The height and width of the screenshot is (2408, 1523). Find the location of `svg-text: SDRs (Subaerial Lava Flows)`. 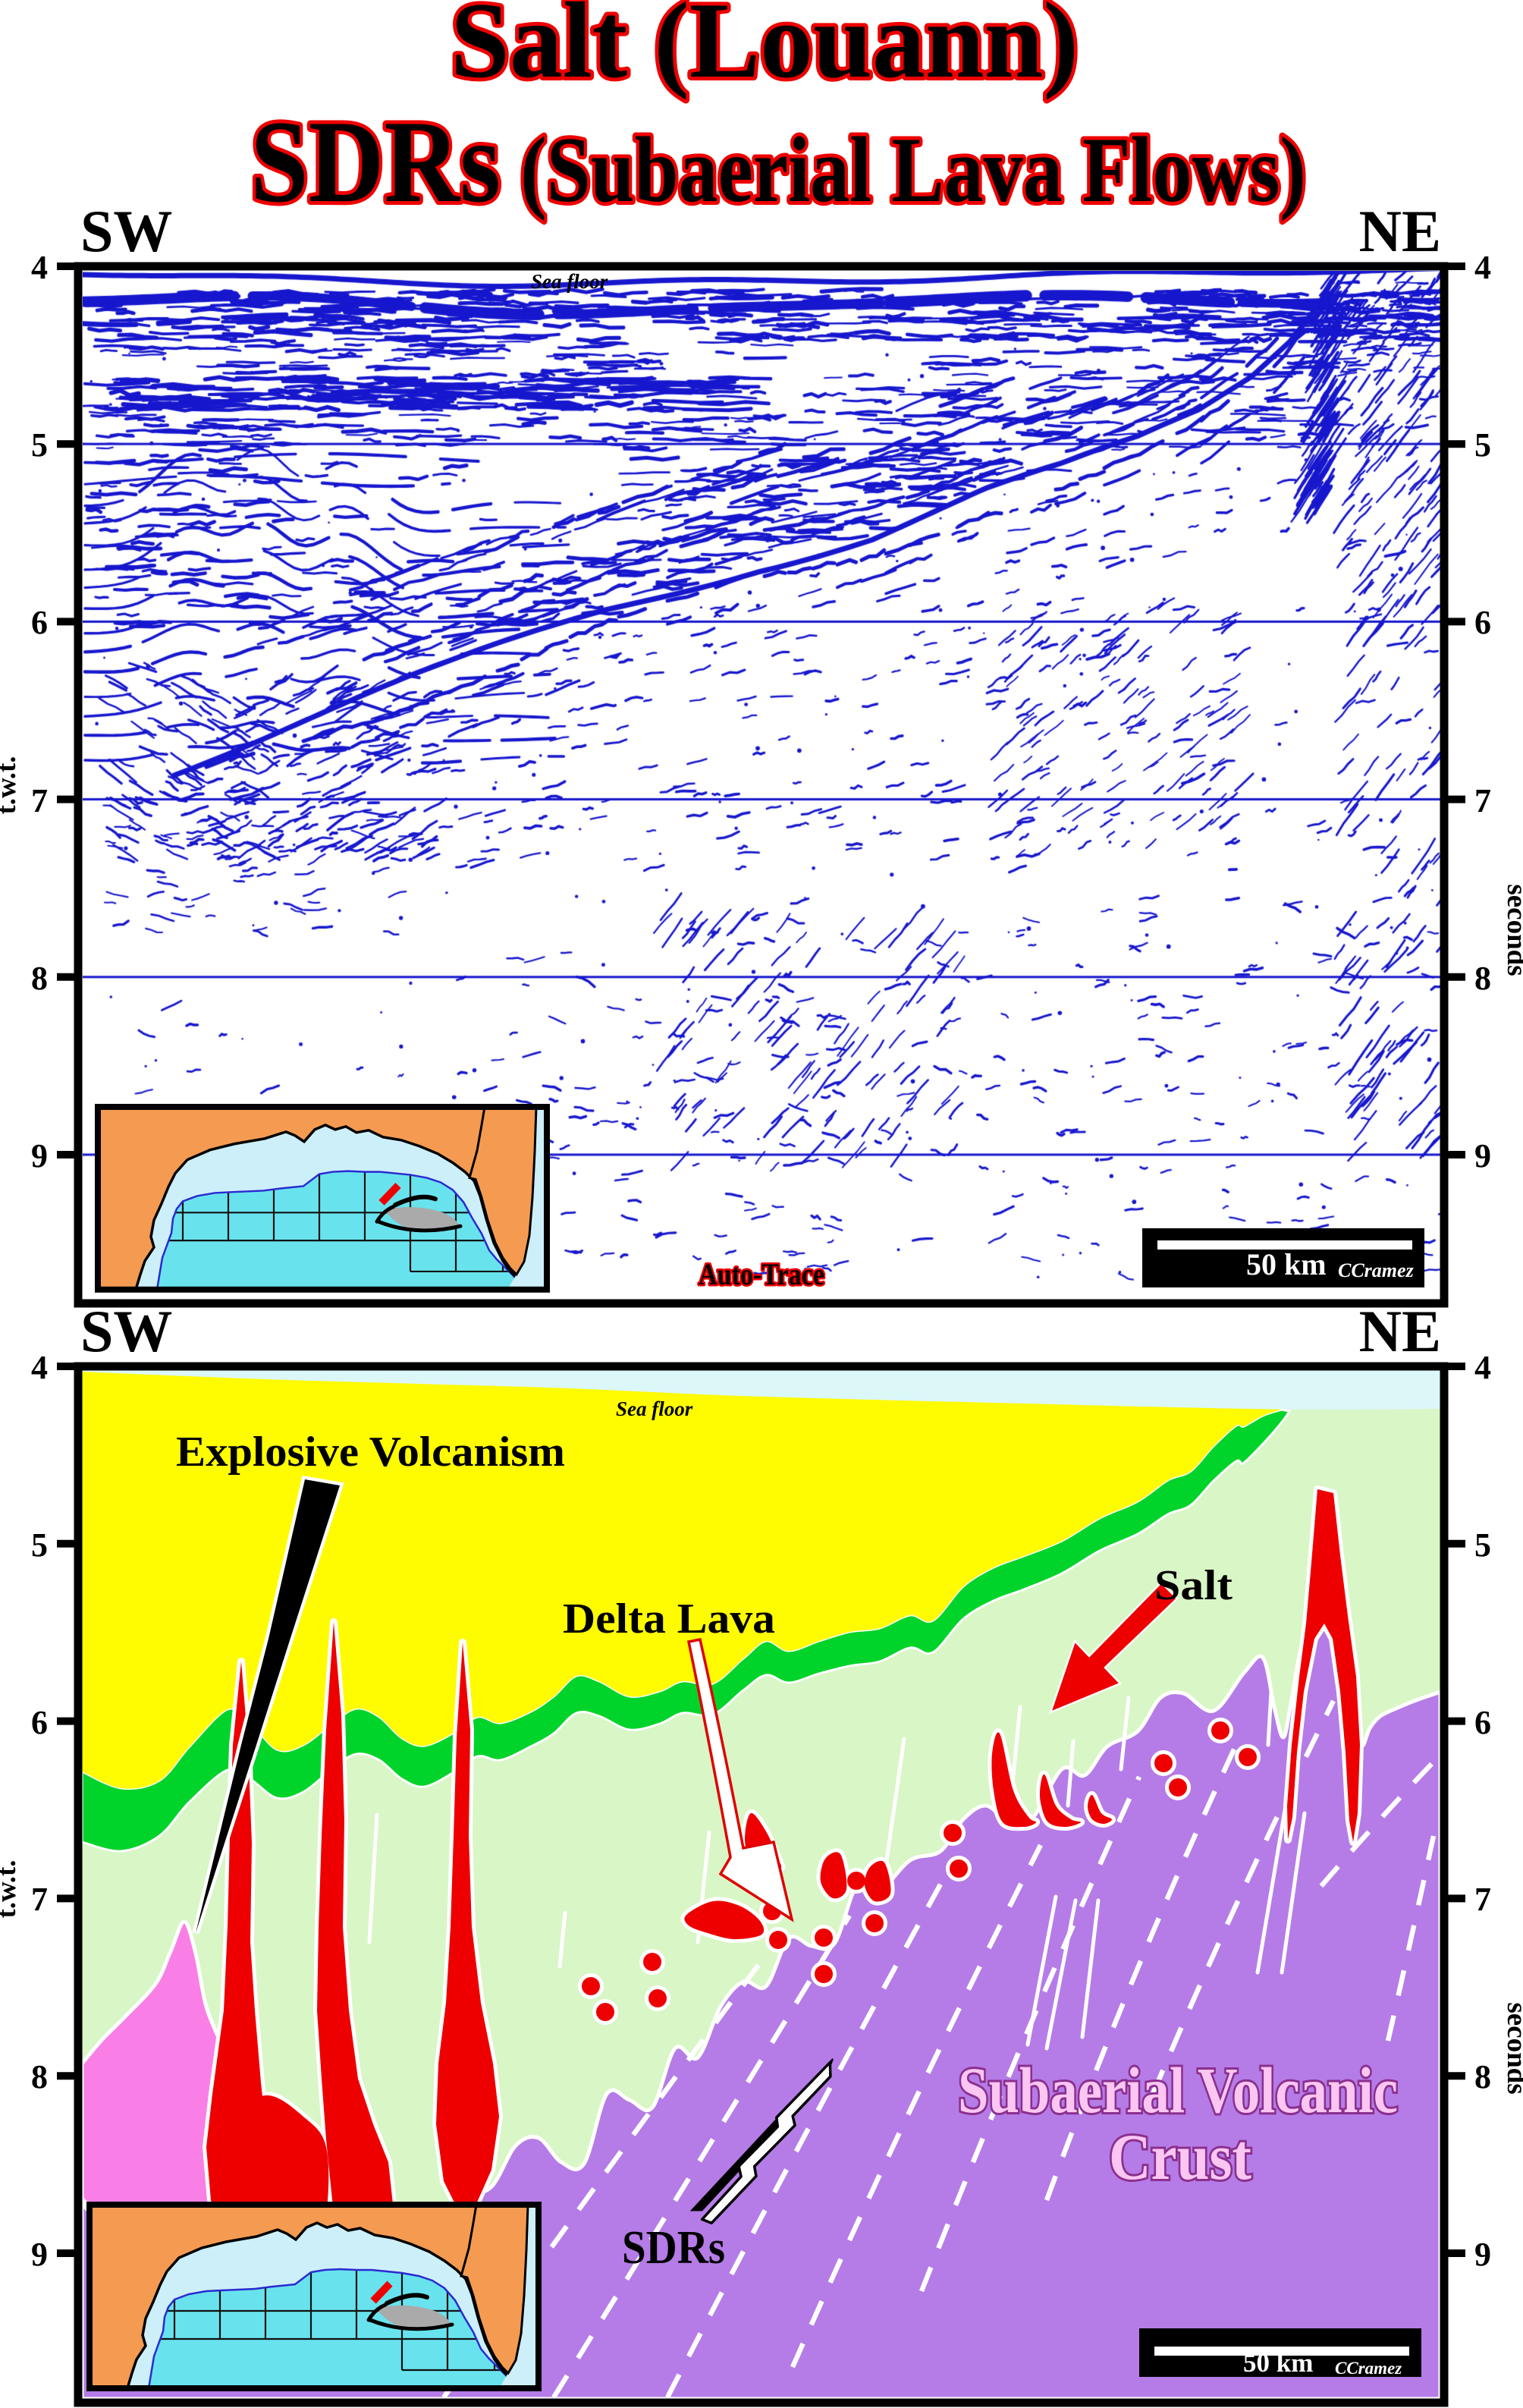

svg-text: SDRs (Subaerial Lava Flows) is located at coordinates (778, 161).